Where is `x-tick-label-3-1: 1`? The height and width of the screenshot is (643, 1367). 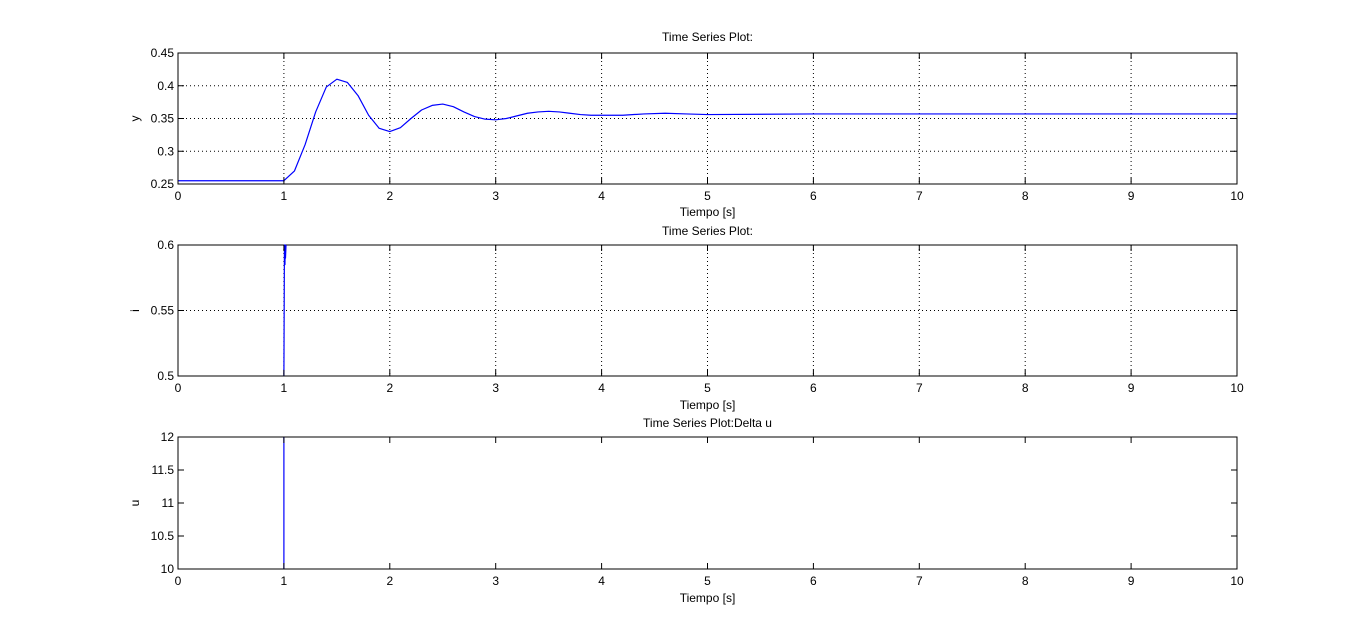 x-tick-label-3-1: 1 is located at coordinates (284, 581).